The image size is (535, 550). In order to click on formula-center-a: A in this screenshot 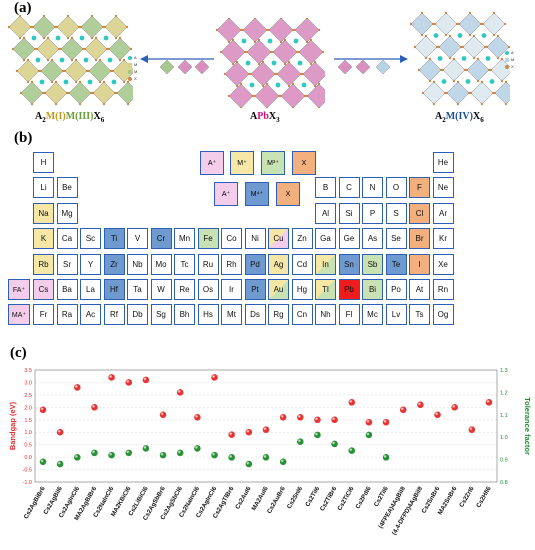, I will do `click(254, 116)`.